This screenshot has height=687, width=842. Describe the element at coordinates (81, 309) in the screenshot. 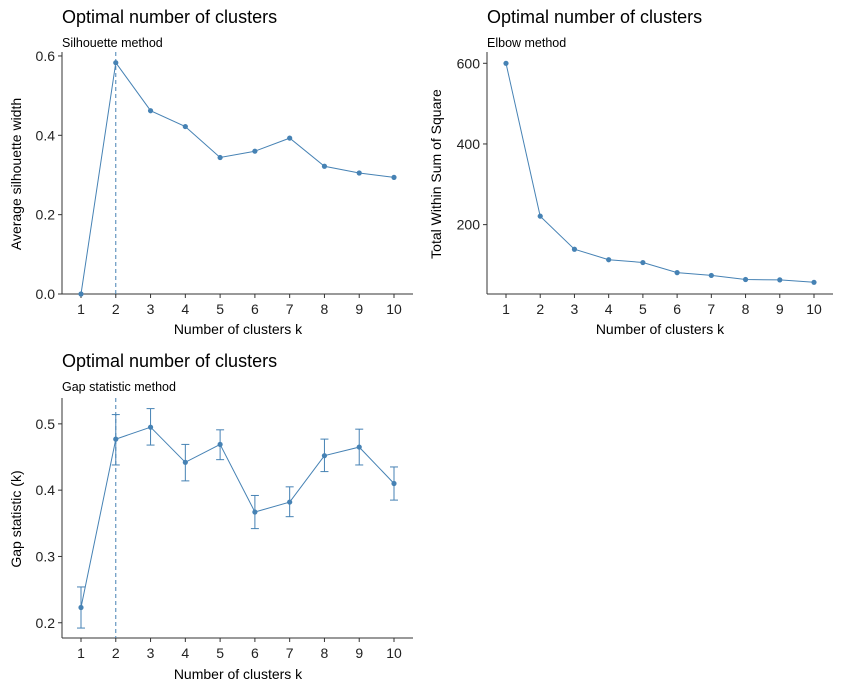

I see `silhouette-x-tick-label: 1` at that location.